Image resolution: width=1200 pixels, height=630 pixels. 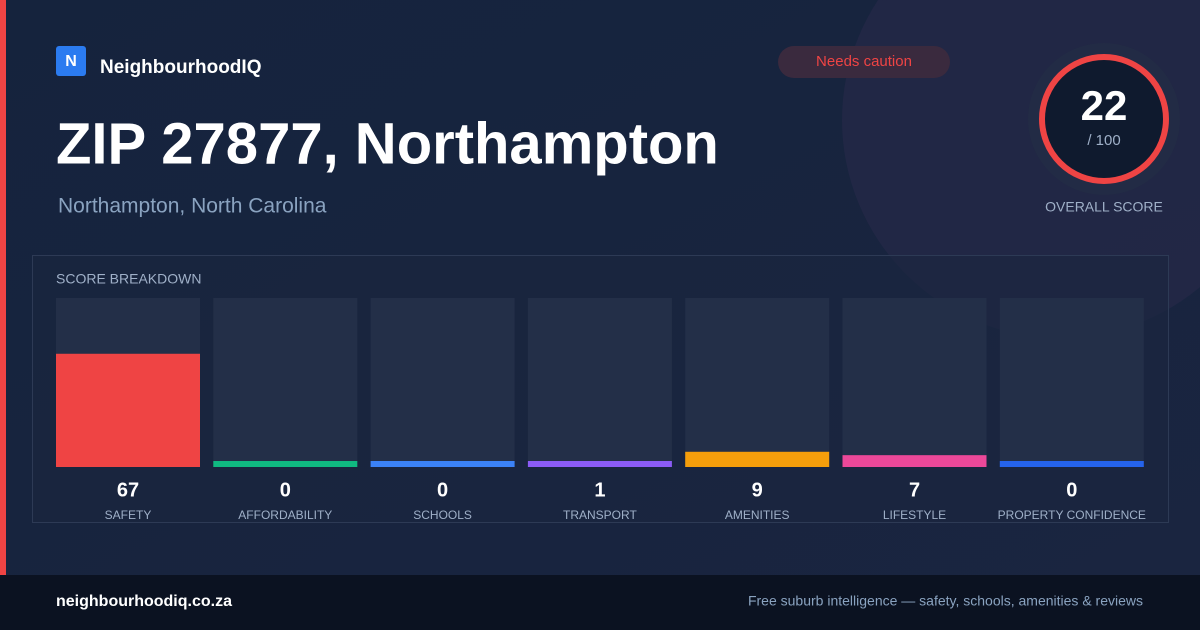 What do you see at coordinates (442, 515) in the screenshot?
I see `bar-label: SCHOOLS` at bounding box center [442, 515].